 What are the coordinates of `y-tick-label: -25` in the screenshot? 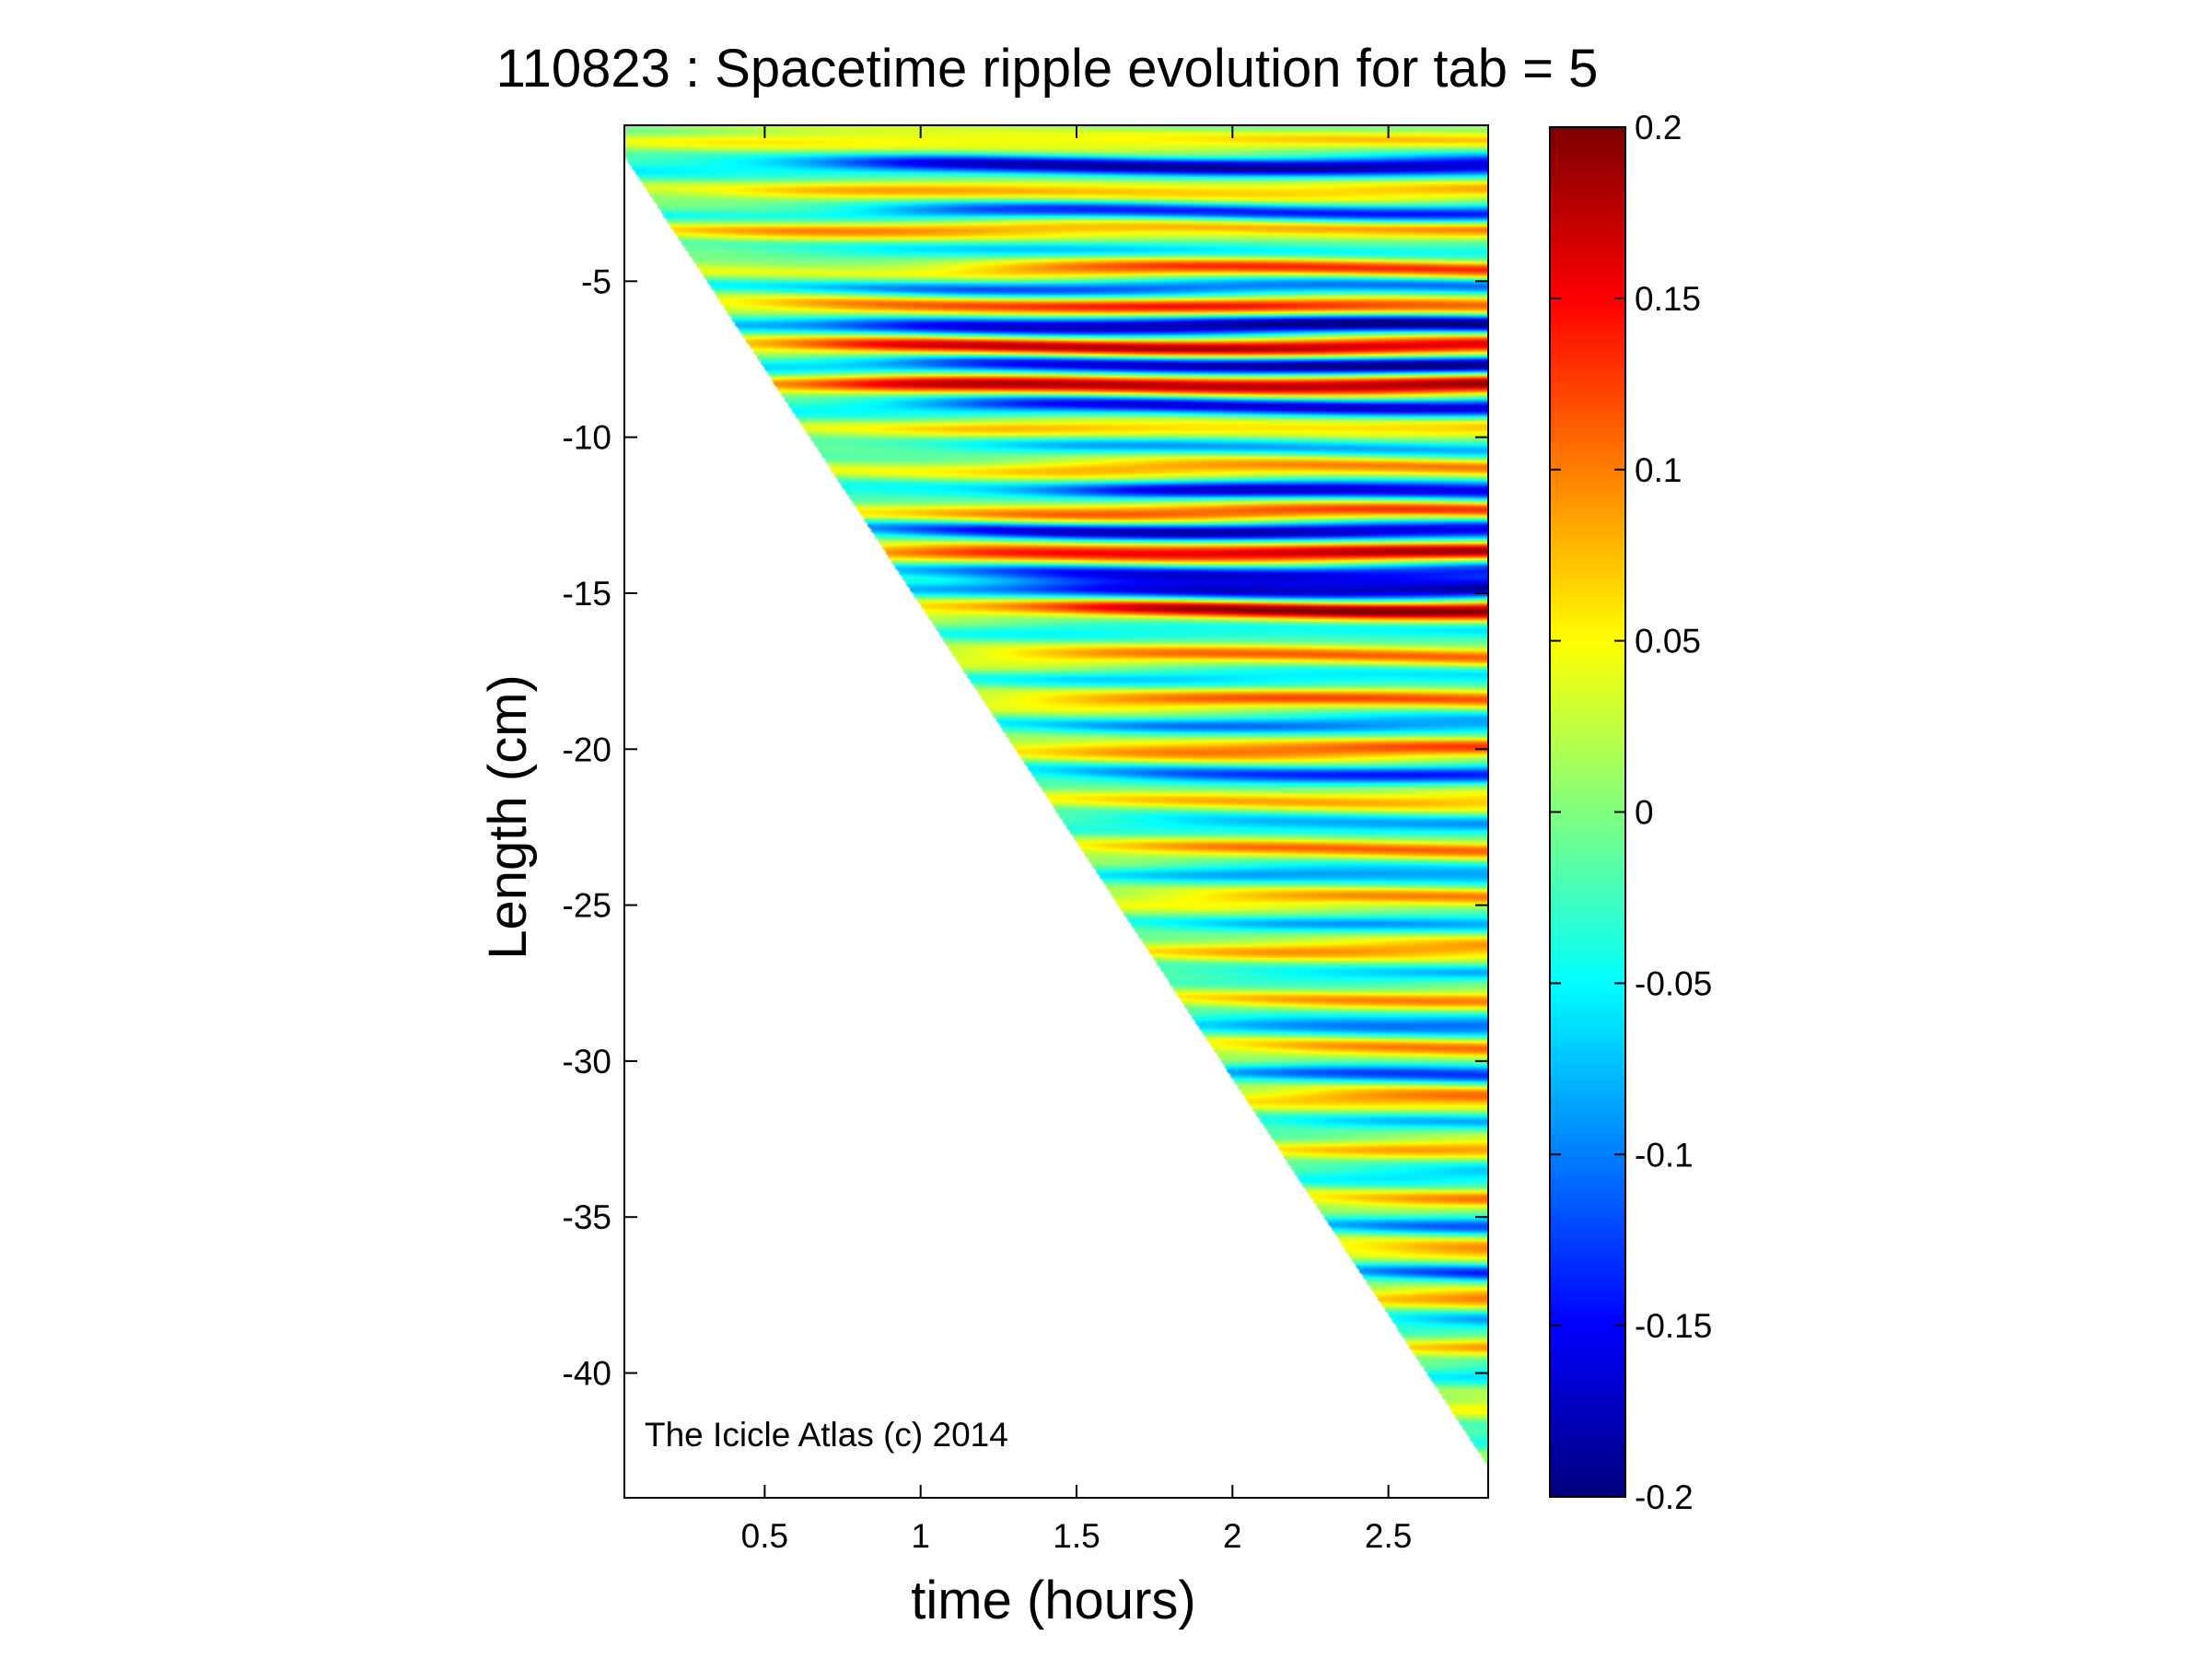 It's located at (587, 906).